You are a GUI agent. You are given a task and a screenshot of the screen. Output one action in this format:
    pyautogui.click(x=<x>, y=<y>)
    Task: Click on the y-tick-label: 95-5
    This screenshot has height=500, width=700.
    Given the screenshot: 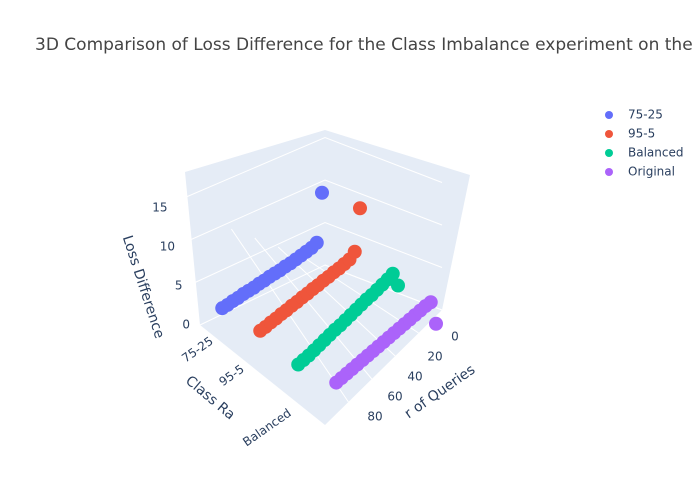 What is the action you would take?
    pyautogui.click(x=231, y=375)
    